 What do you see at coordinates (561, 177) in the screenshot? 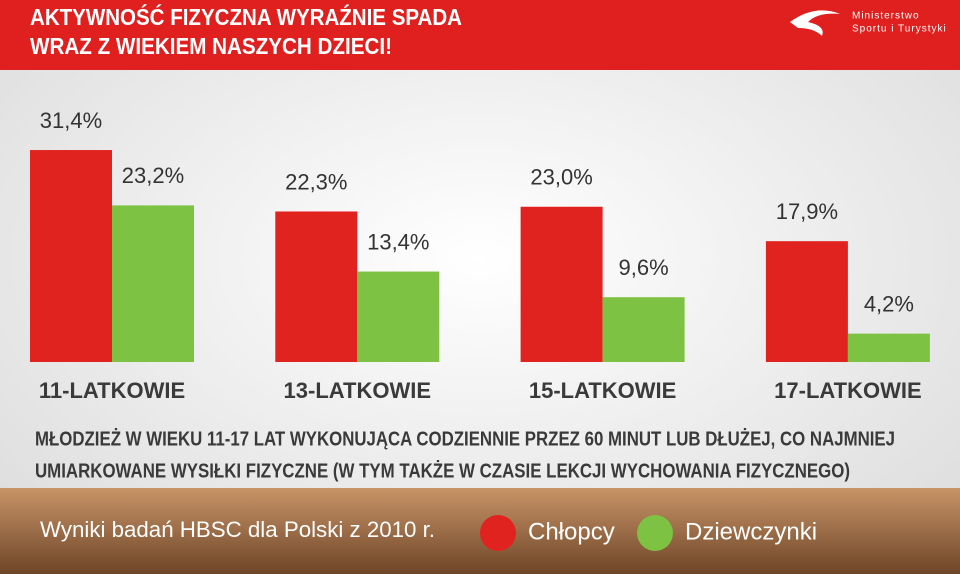
I see `value-label: 23,0%` at bounding box center [561, 177].